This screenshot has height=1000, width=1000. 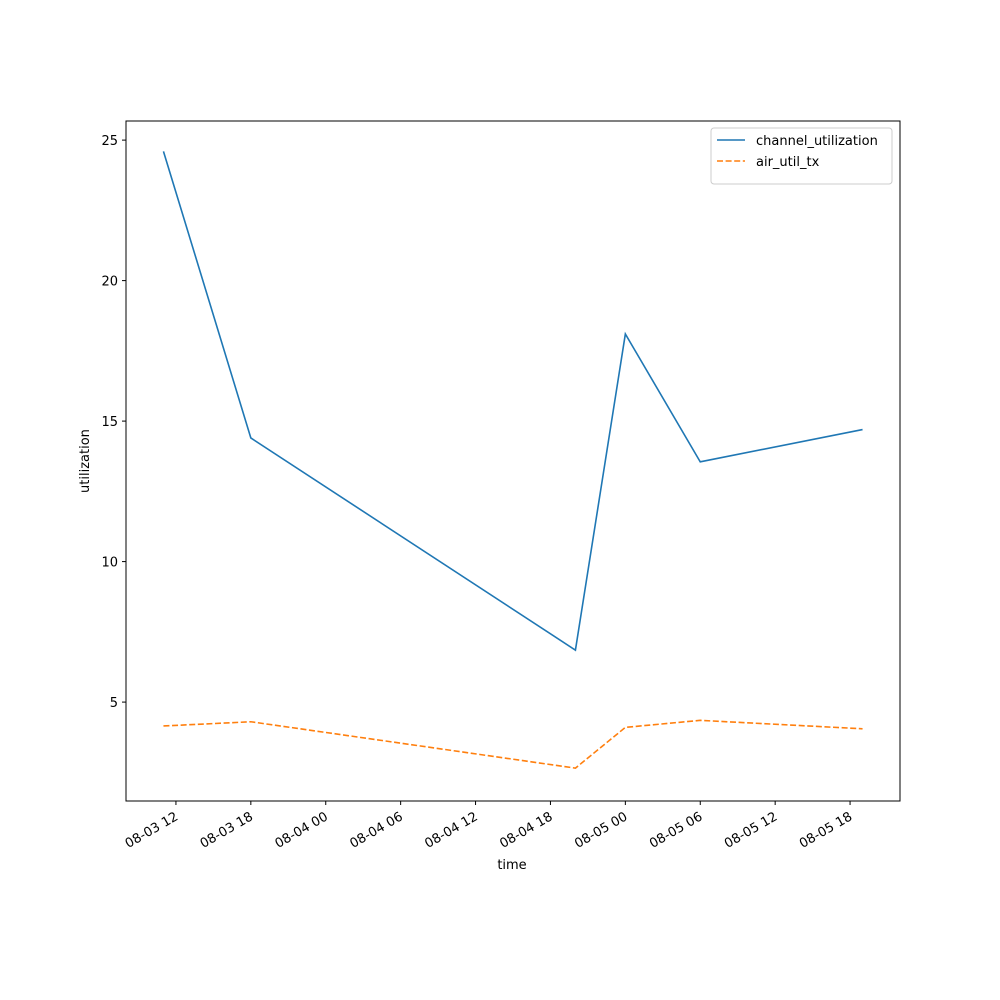 I want to click on y-axis-label: utilization, so click(x=85, y=461).